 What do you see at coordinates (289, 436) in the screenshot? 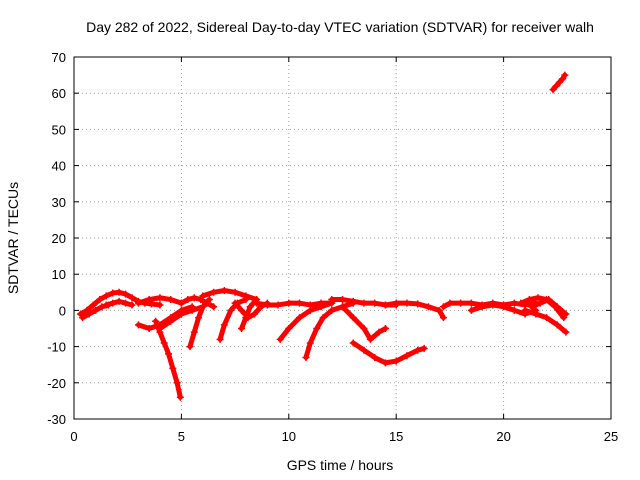
I see `x-tick-label: 10` at bounding box center [289, 436].